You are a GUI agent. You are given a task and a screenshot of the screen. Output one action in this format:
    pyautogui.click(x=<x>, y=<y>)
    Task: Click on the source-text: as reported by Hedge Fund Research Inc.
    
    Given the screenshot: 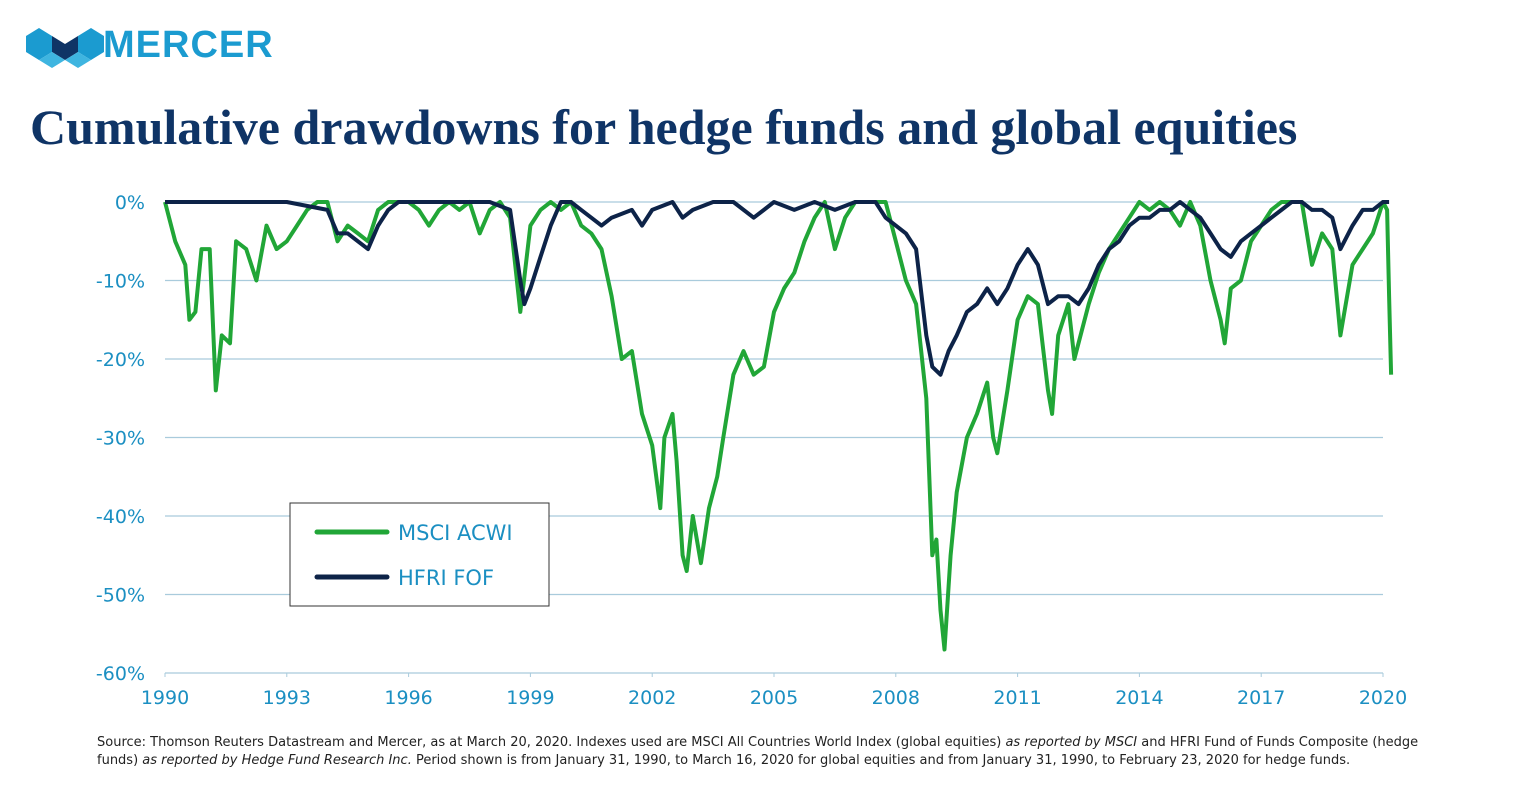 What is the action you would take?
    pyautogui.click(x=277, y=760)
    